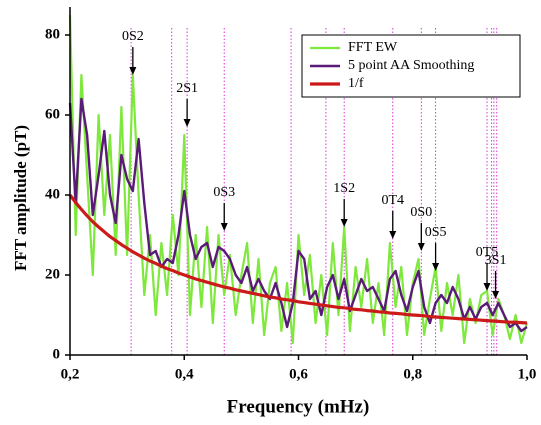 The image size is (541, 425). What do you see at coordinates (133, 36) in the screenshot?
I see `annotation-label: 0S2` at bounding box center [133, 36].